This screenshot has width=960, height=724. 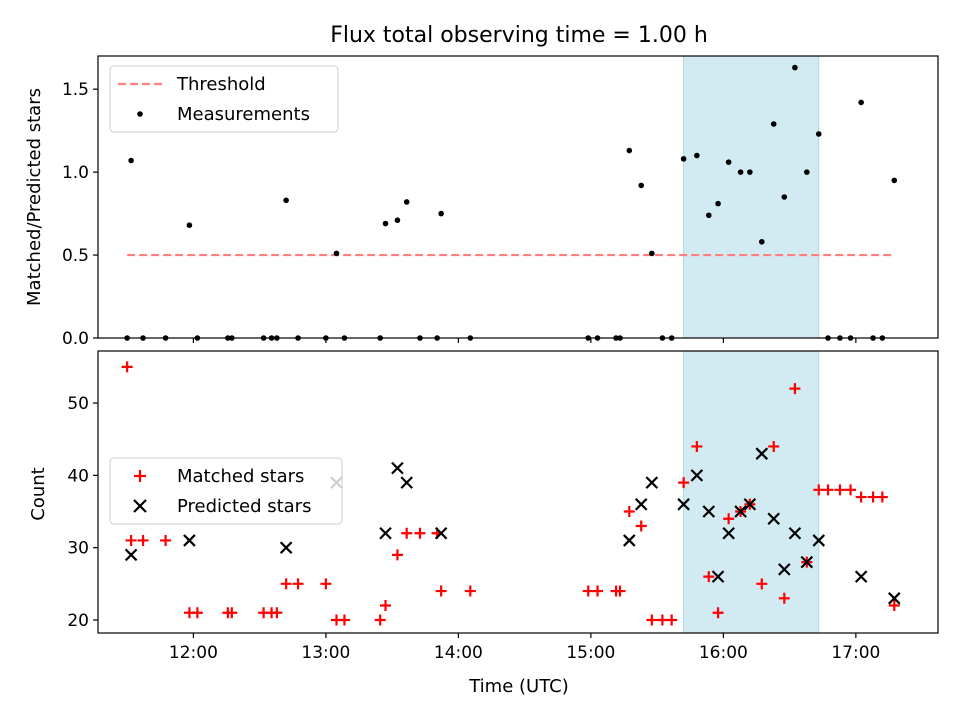 What do you see at coordinates (518, 686) in the screenshot?
I see `bottom-xlabel: Time (UTC)` at bounding box center [518, 686].